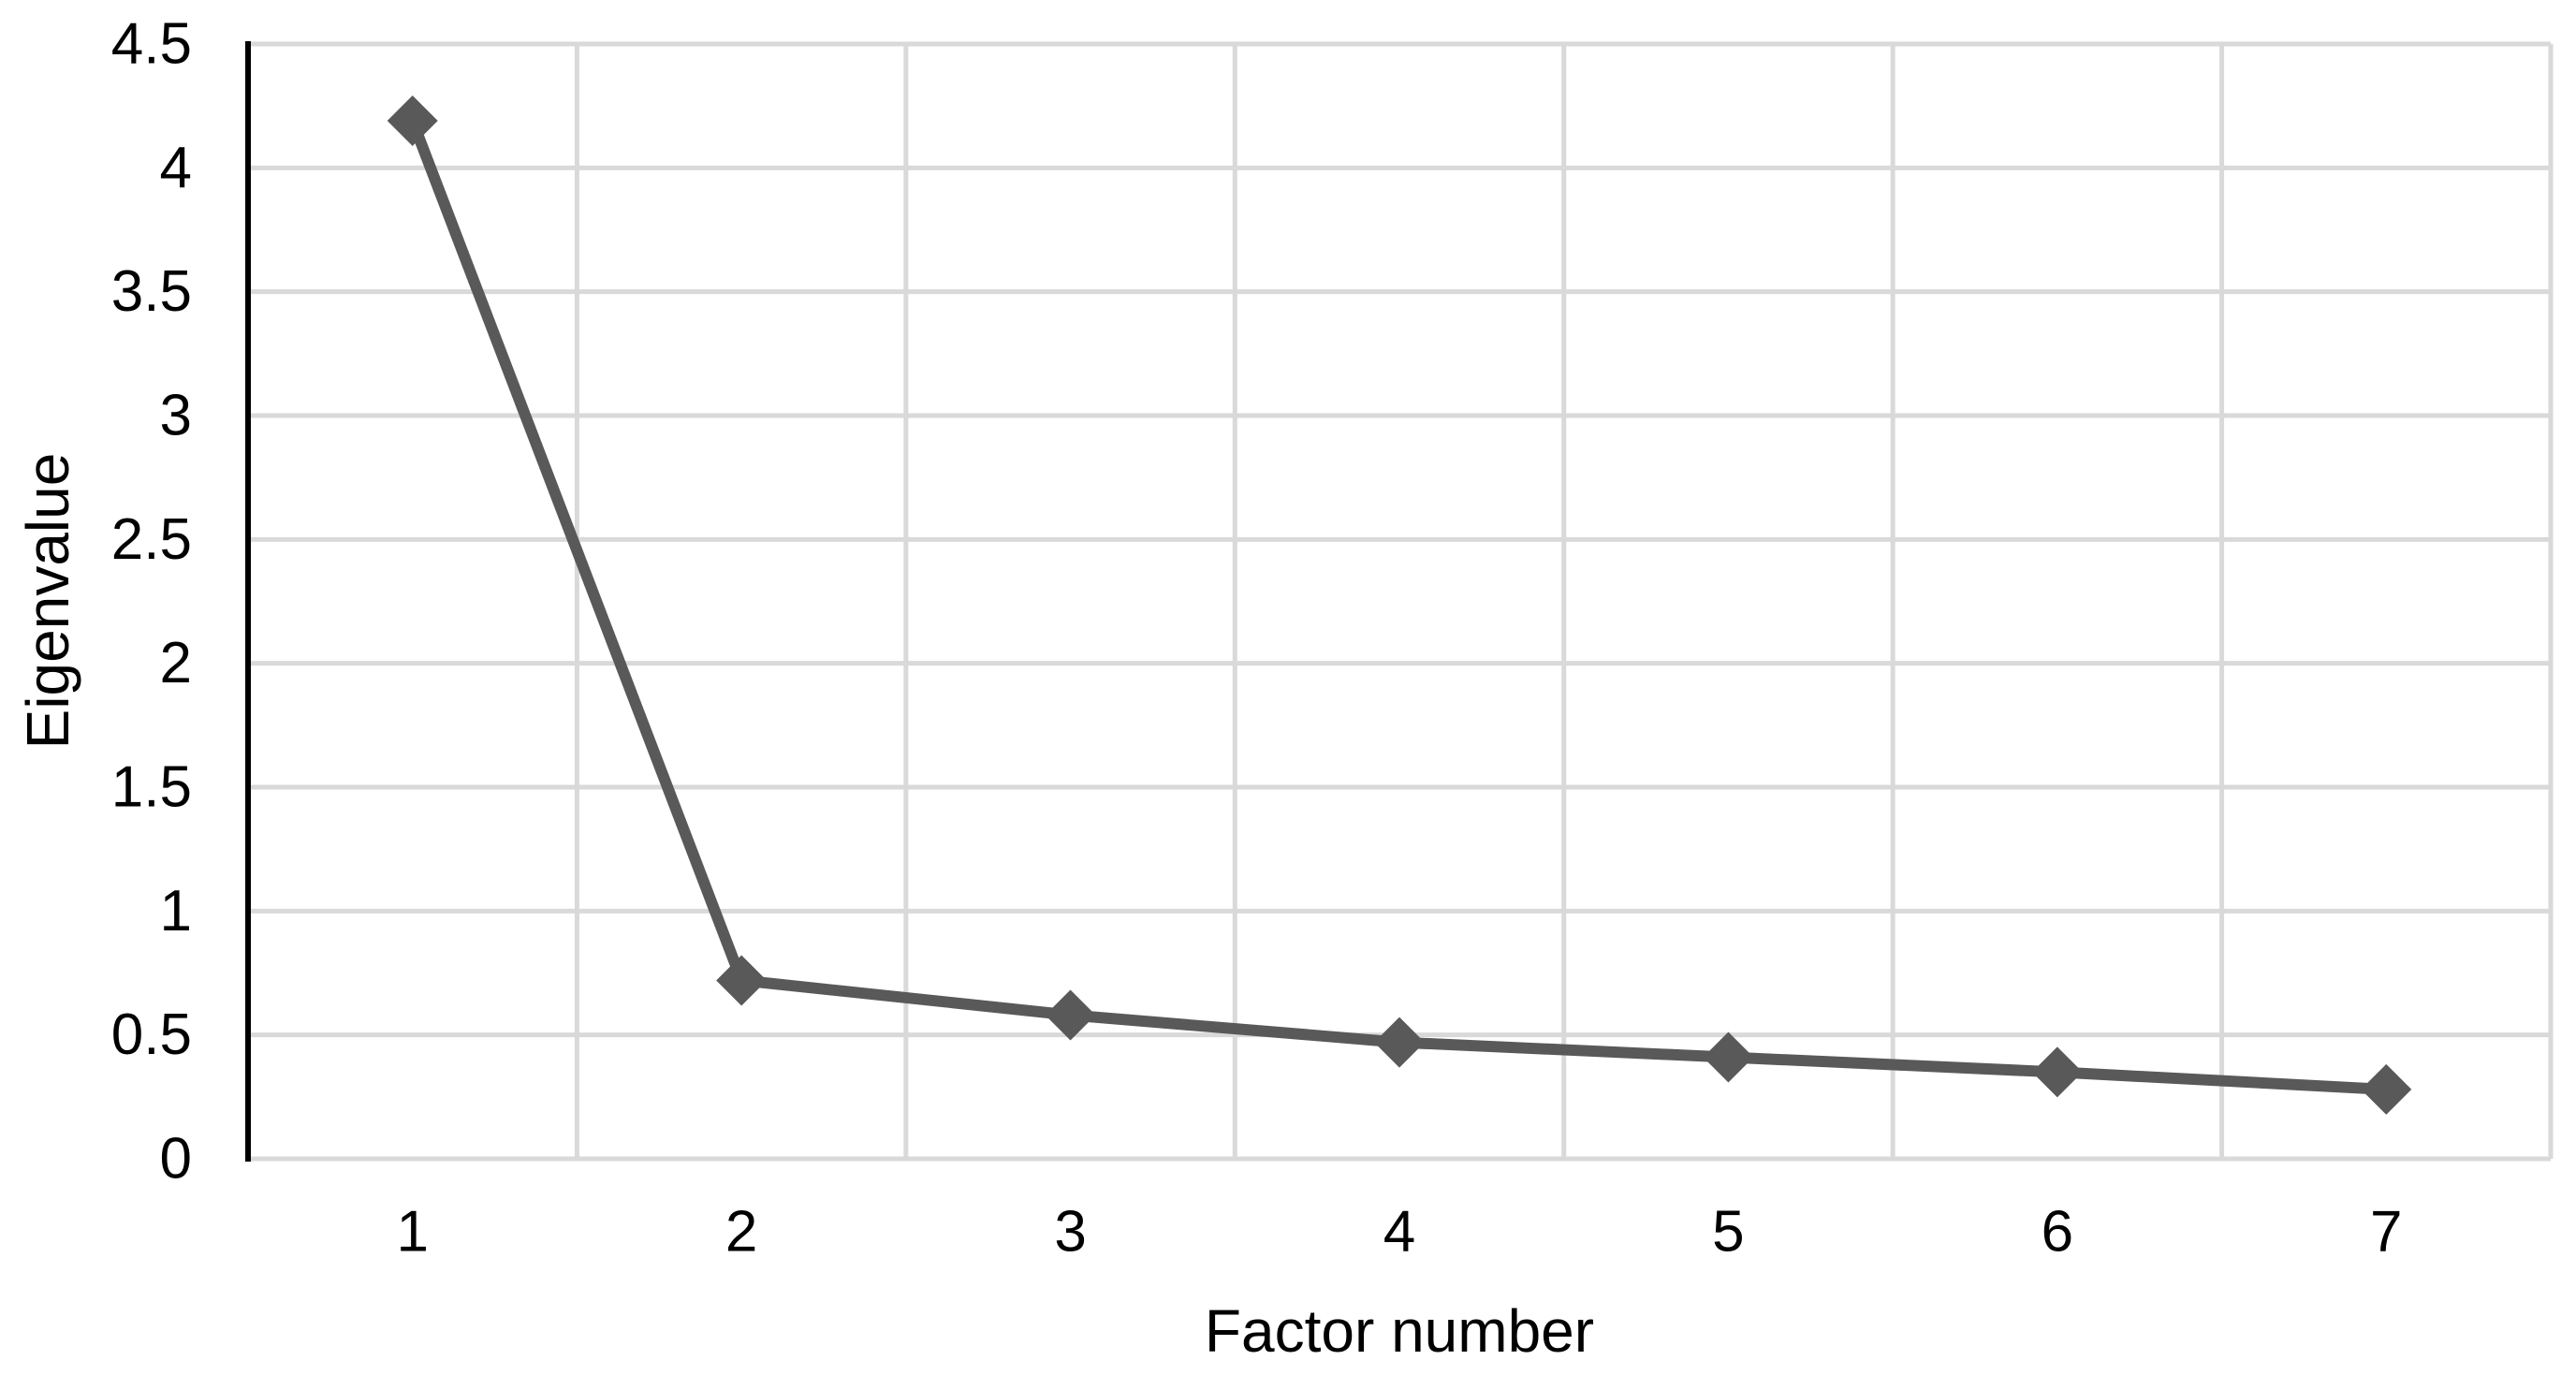 The image size is (2576, 1375). Describe the element at coordinates (1399, 1232) in the screenshot. I see `x-tick-label: 4` at that location.